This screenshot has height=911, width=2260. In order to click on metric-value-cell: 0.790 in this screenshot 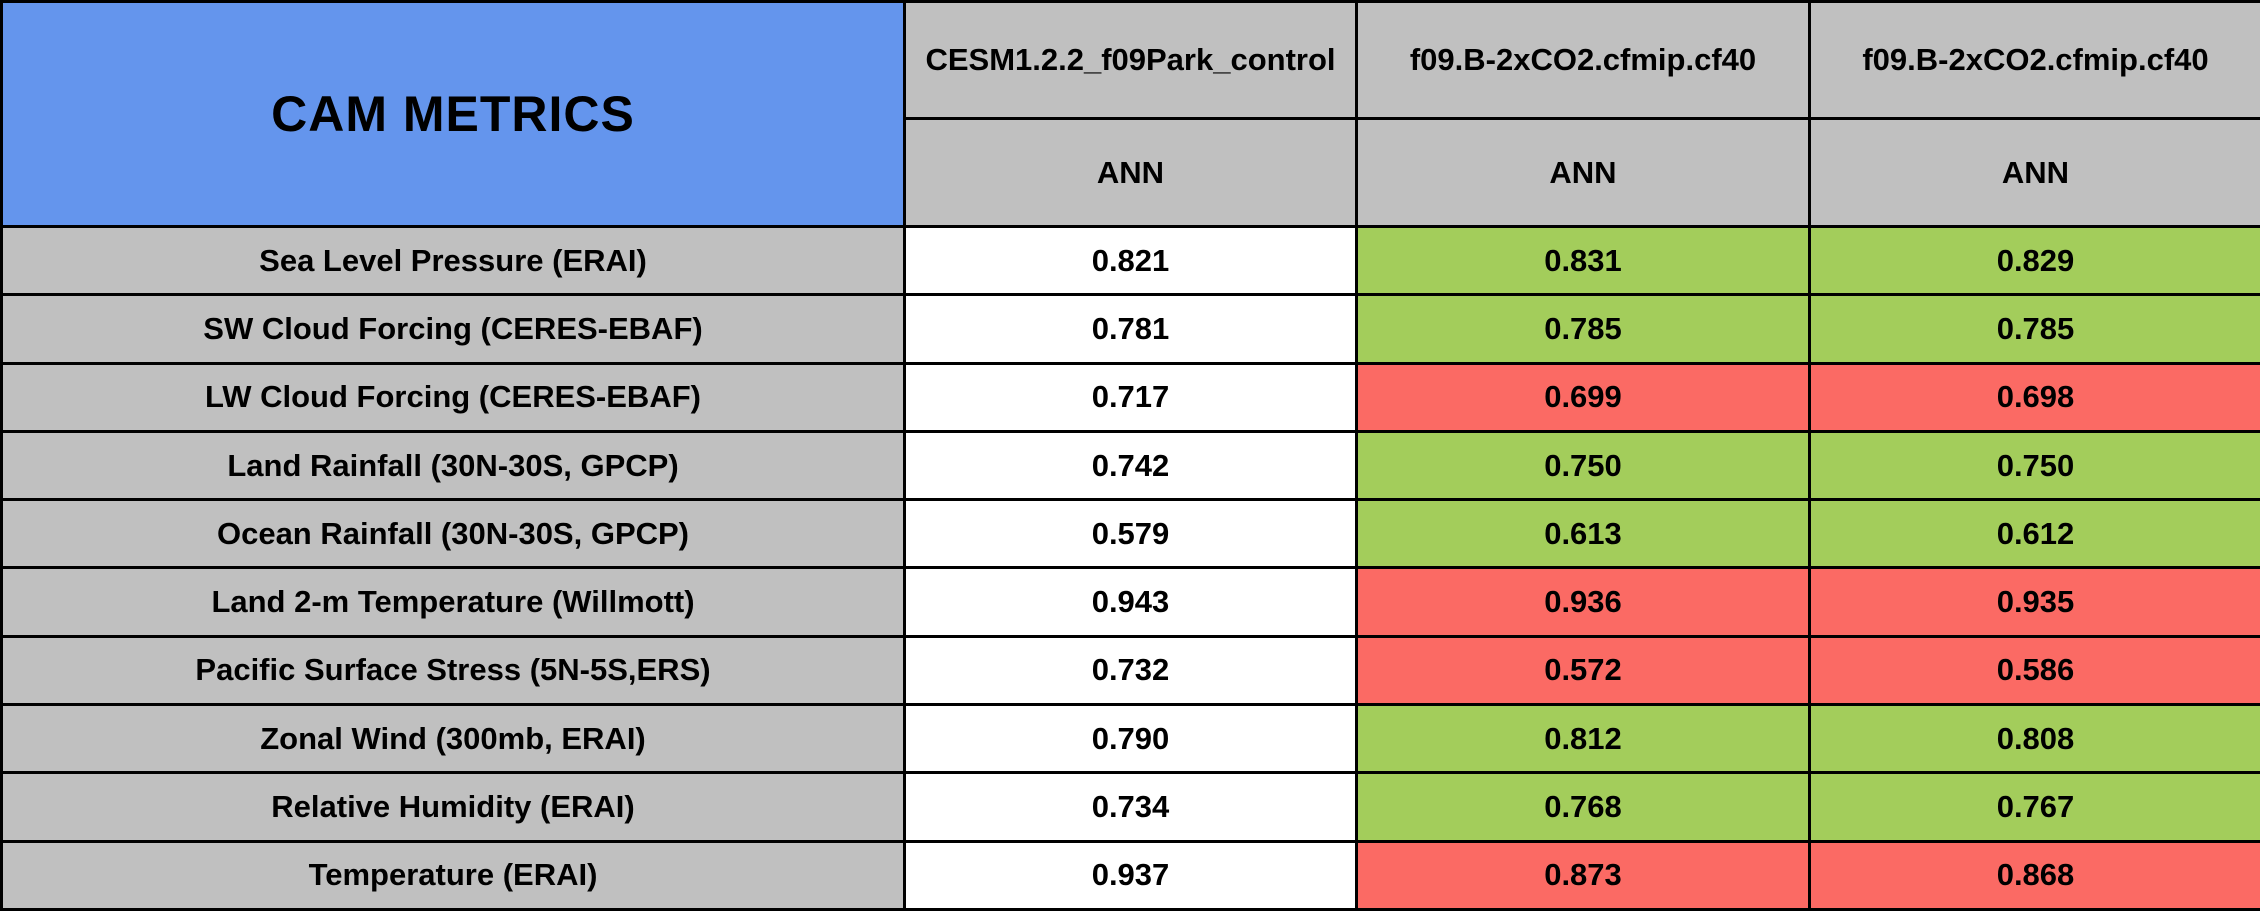, I will do `click(1130, 739)`.